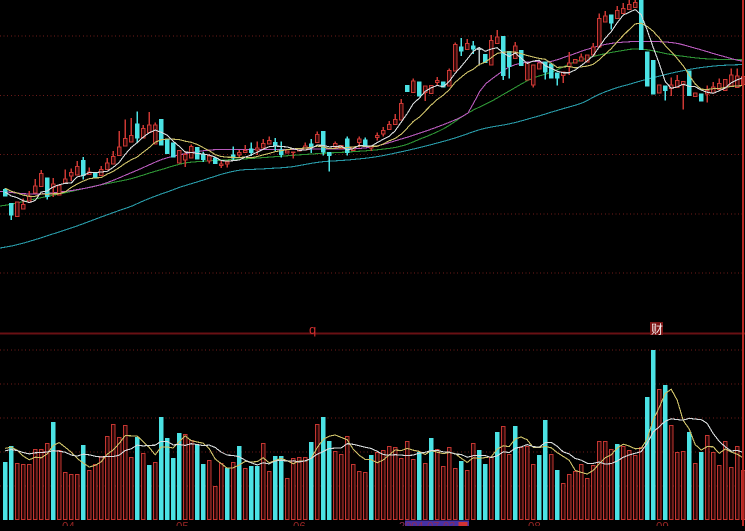 The height and width of the screenshot is (531, 745). I want to click on svg-text: 08, so click(534, 524).